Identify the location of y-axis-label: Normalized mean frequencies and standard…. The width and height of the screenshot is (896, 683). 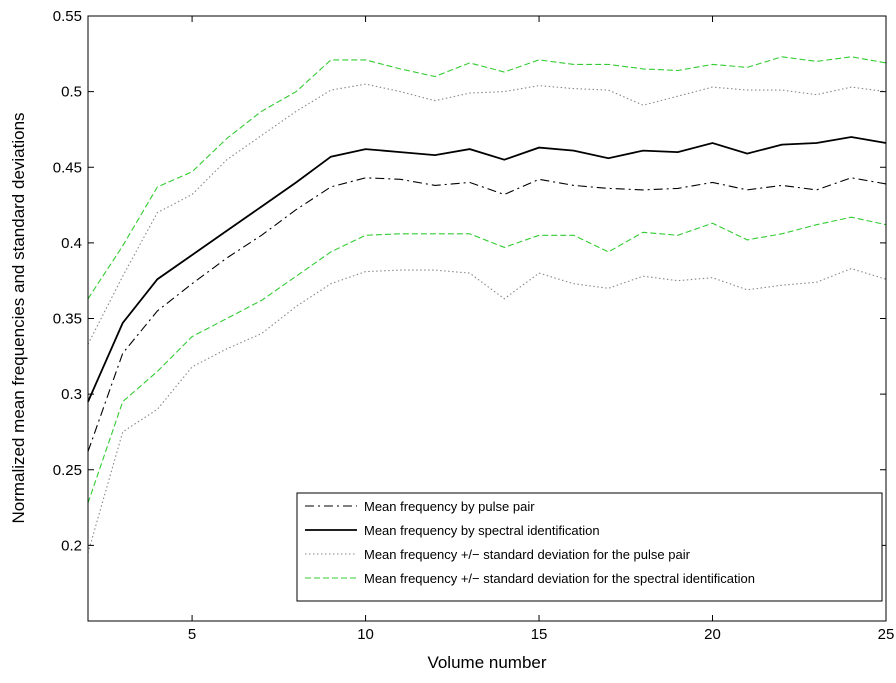
(18, 317).